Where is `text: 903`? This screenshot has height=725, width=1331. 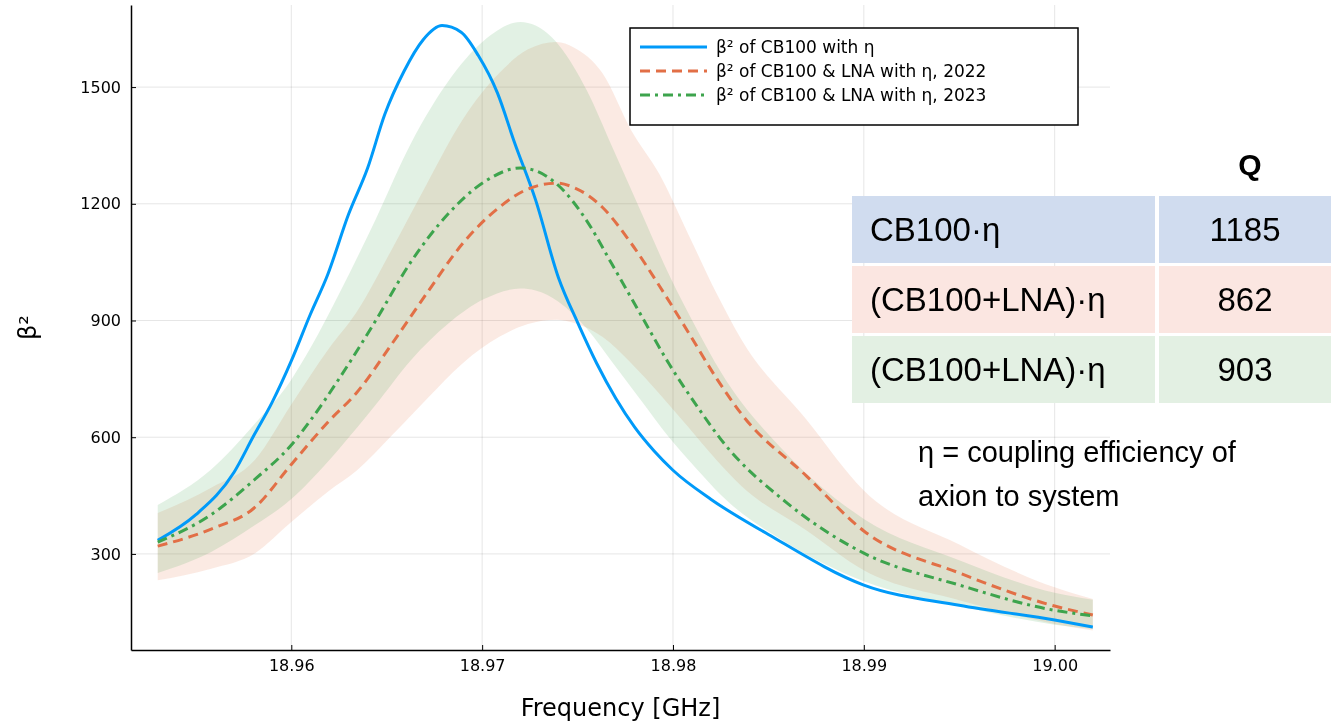 text: 903 is located at coordinates (1245, 369).